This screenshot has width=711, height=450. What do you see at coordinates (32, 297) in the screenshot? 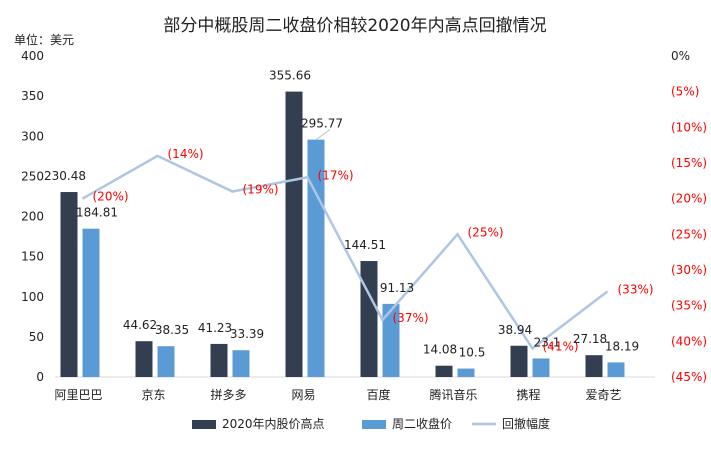
I see `left-tick-label: 100` at bounding box center [32, 297].